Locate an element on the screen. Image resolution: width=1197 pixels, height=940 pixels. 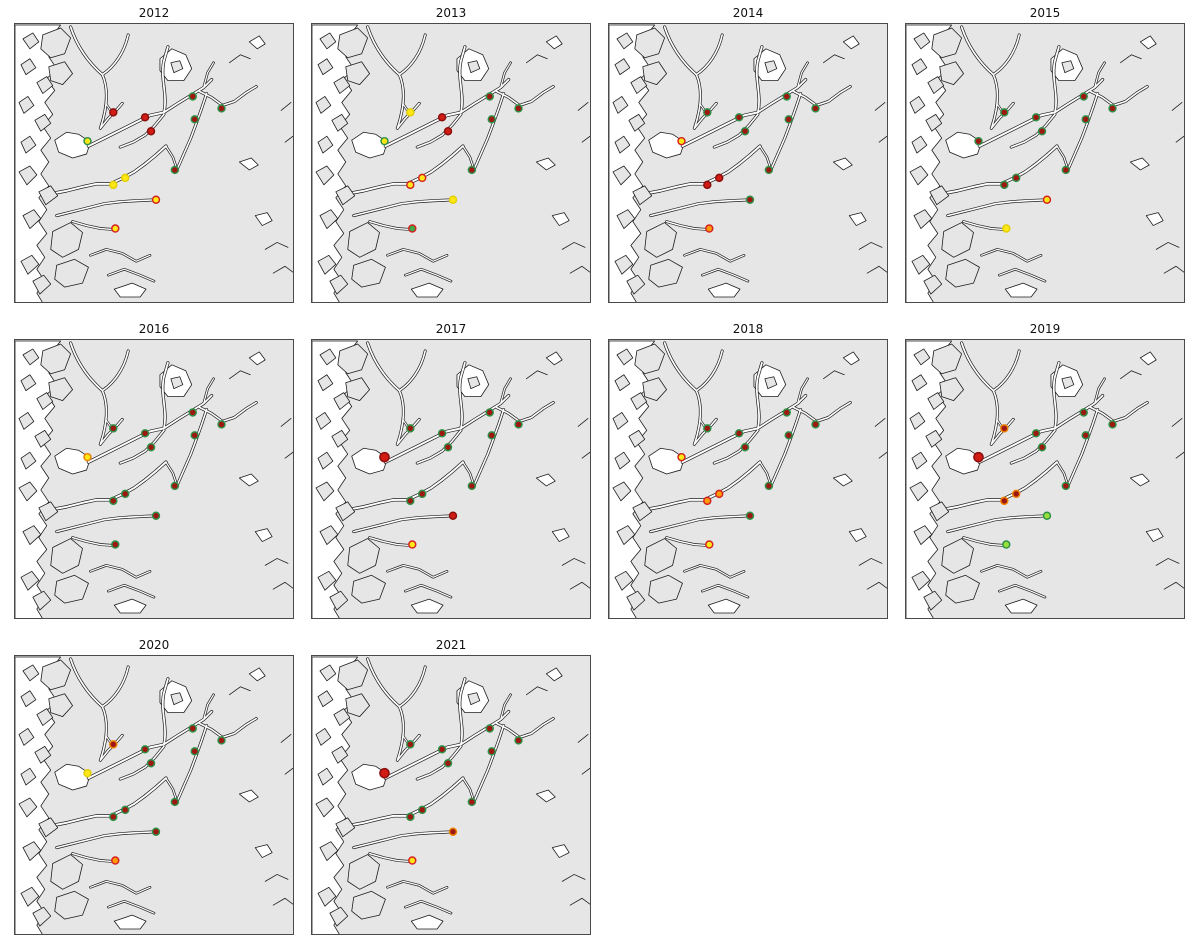
map-panel-2018: 2018 is located at coordinates (748, 473).